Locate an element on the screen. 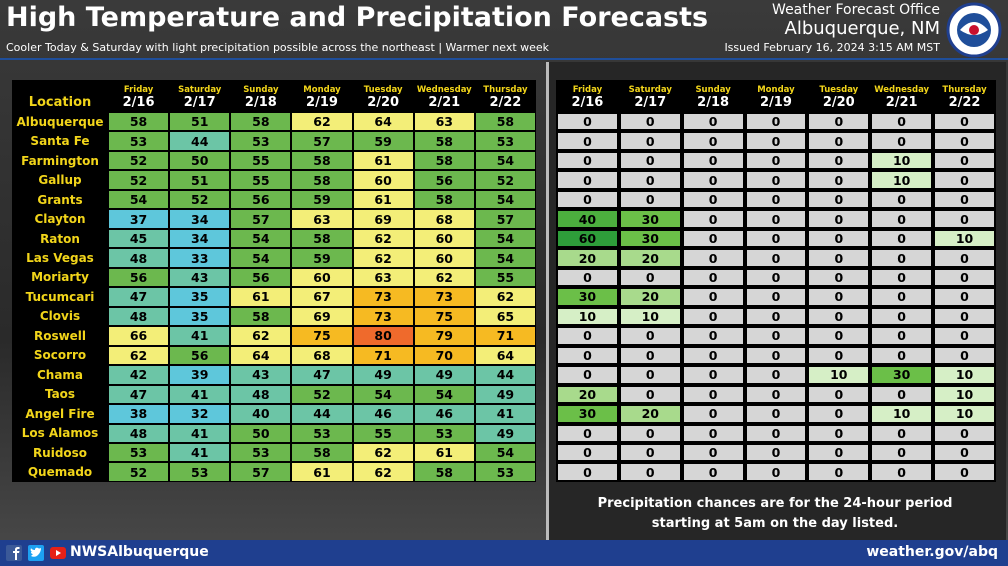  temp-cell: 66 is located at coordinates (139, 336).